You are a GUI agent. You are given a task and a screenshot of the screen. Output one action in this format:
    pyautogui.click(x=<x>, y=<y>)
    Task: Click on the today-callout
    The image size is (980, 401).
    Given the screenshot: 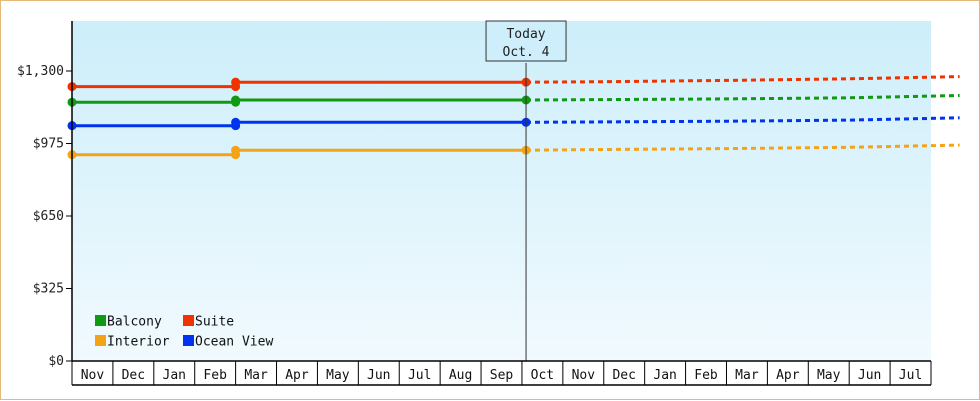 What is the action you would take?
    pyautogui.click(x=526, y=41)
    